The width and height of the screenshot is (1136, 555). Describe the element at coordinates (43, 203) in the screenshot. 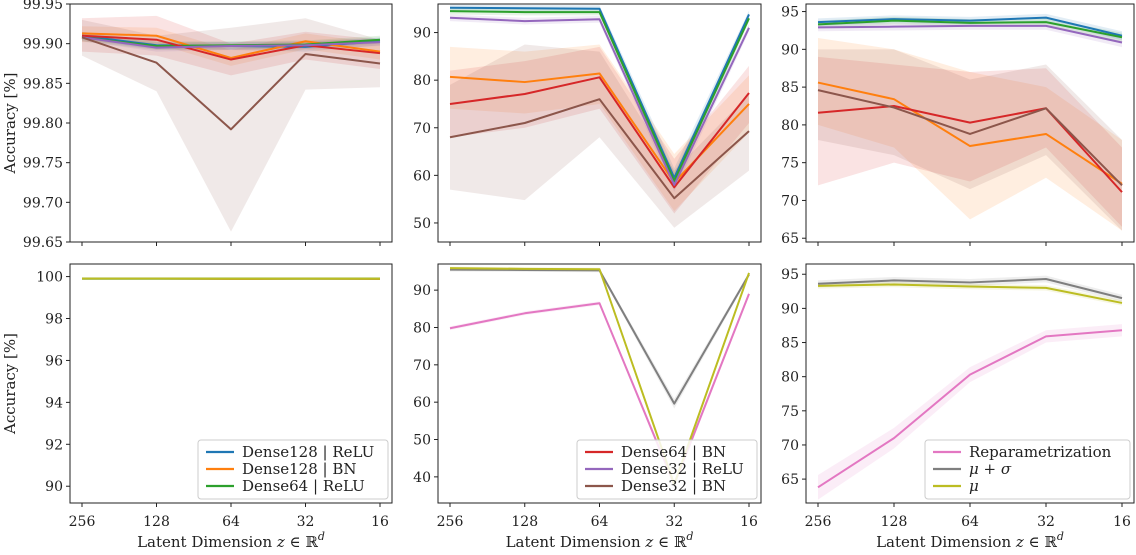

I see `y-tick-label: 99.70` at that location.